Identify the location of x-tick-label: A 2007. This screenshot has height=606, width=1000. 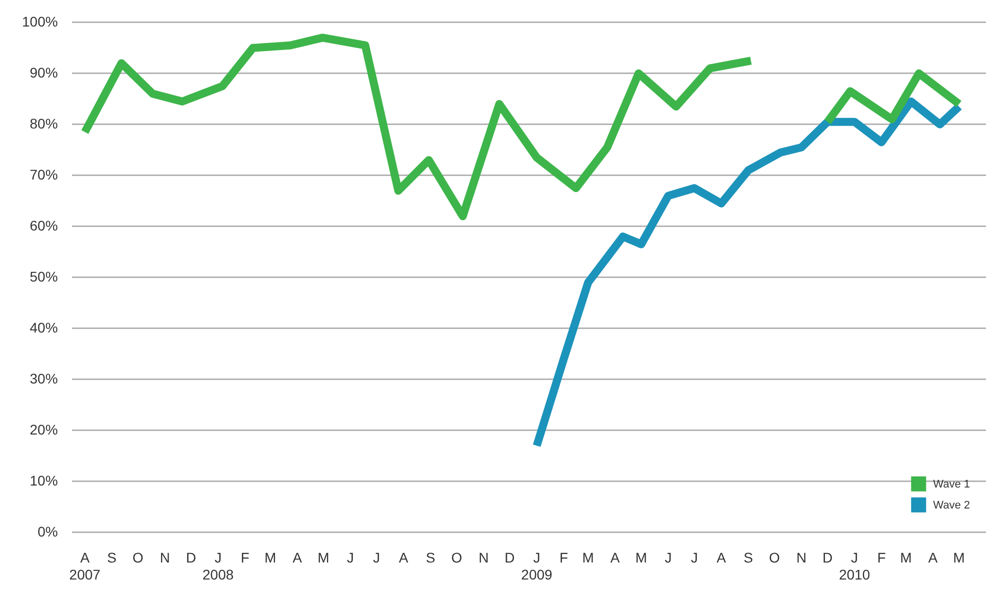
(85, 566).